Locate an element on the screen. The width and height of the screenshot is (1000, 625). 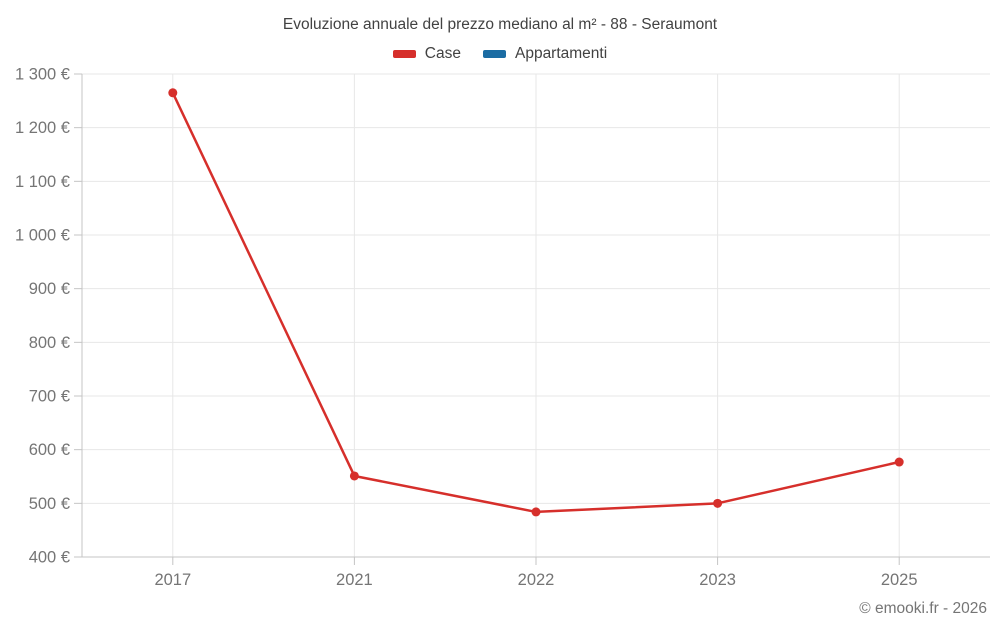
y-tick-label: 500 € is located at coordinates (49, 504).